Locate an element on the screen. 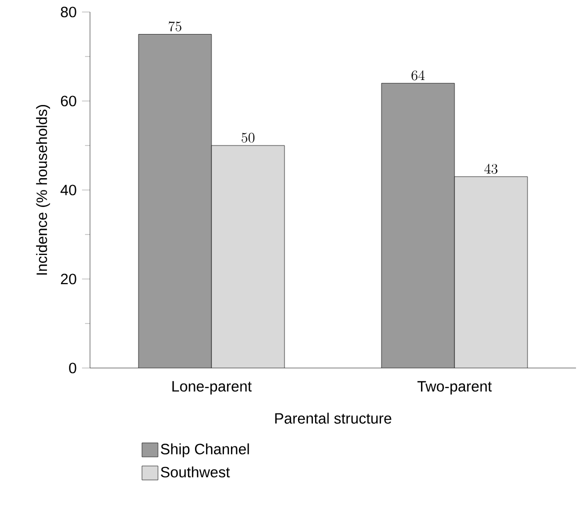 Image resolution: width=577 pixels, height=517 pixels. legend-label: Ship Channel is located at coordinates (204, 450).